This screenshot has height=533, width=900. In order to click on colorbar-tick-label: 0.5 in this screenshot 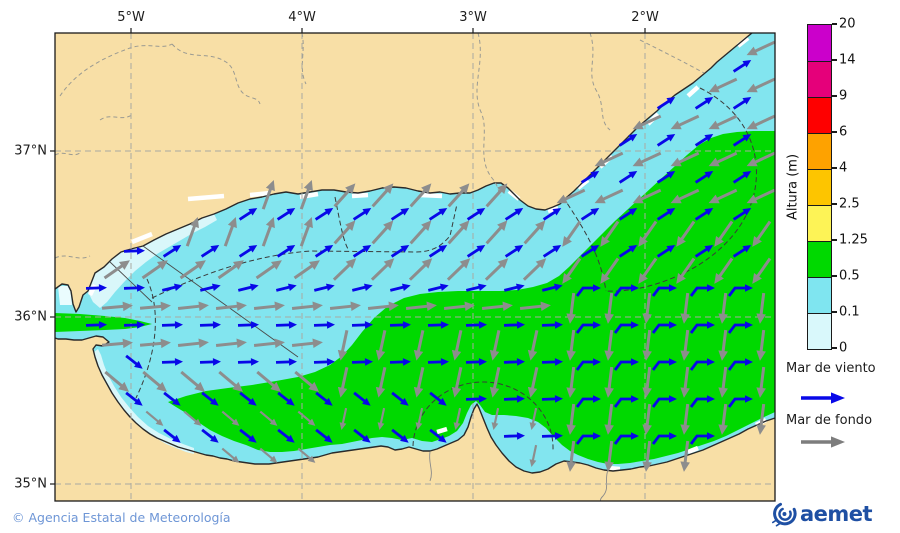, I will do `click(849, 276)`.